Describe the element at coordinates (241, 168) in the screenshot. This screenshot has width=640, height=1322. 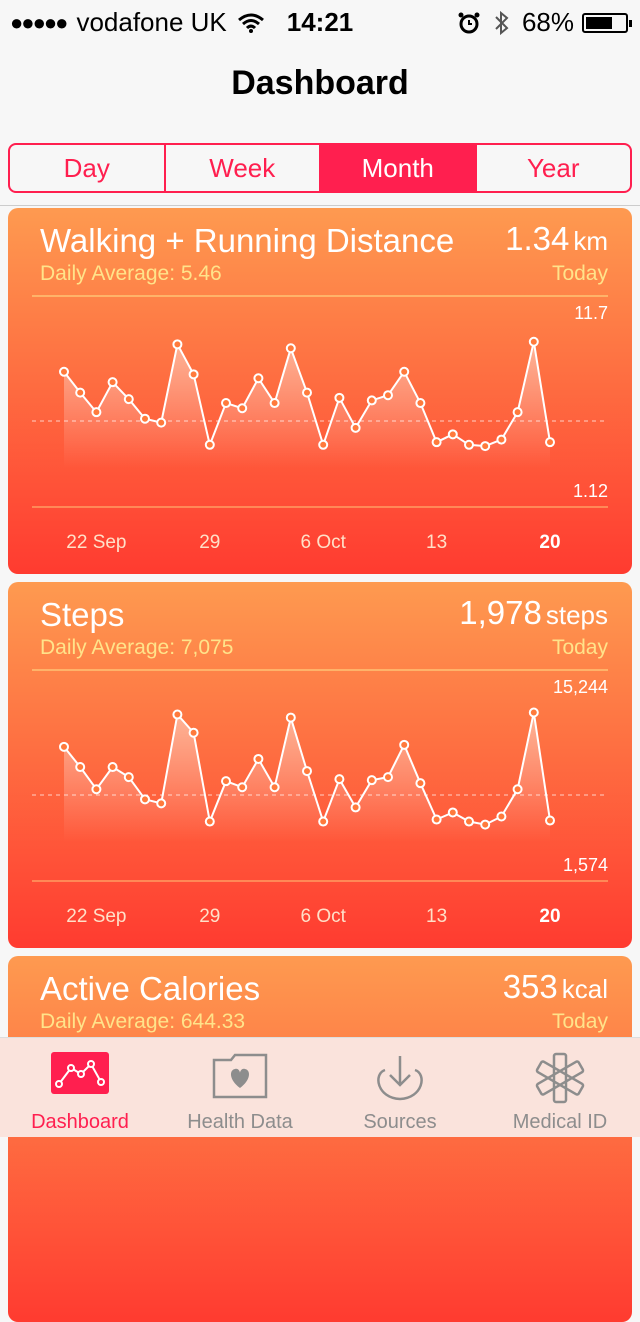
I see `segment-week: Week` at that location.